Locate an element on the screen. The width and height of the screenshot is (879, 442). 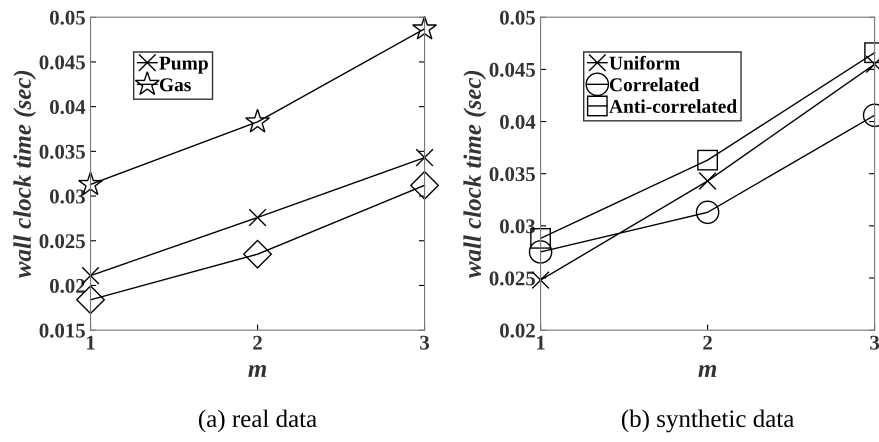
legend-label: Uniform is located at coordinates (644, 63).